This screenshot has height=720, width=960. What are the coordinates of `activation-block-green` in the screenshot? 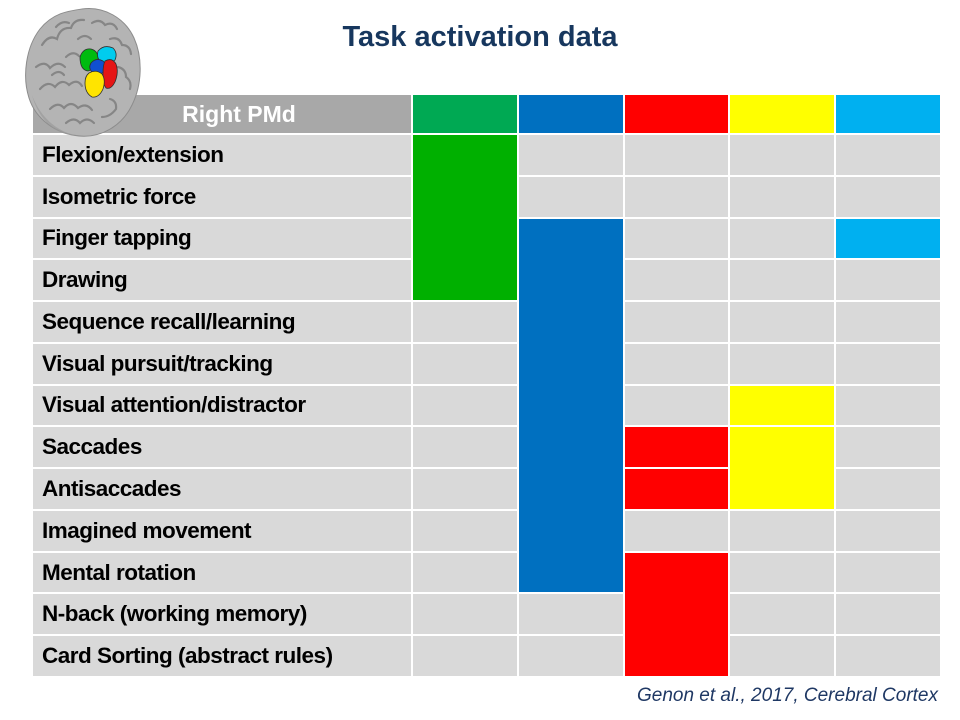 It's located at (465, 218).